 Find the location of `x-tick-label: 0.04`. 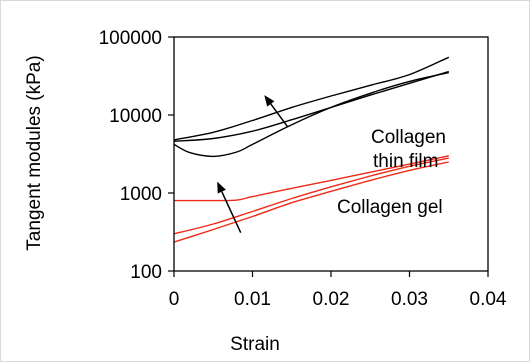

x-tick-label: 0.04 is located at coordinates (488, 299).